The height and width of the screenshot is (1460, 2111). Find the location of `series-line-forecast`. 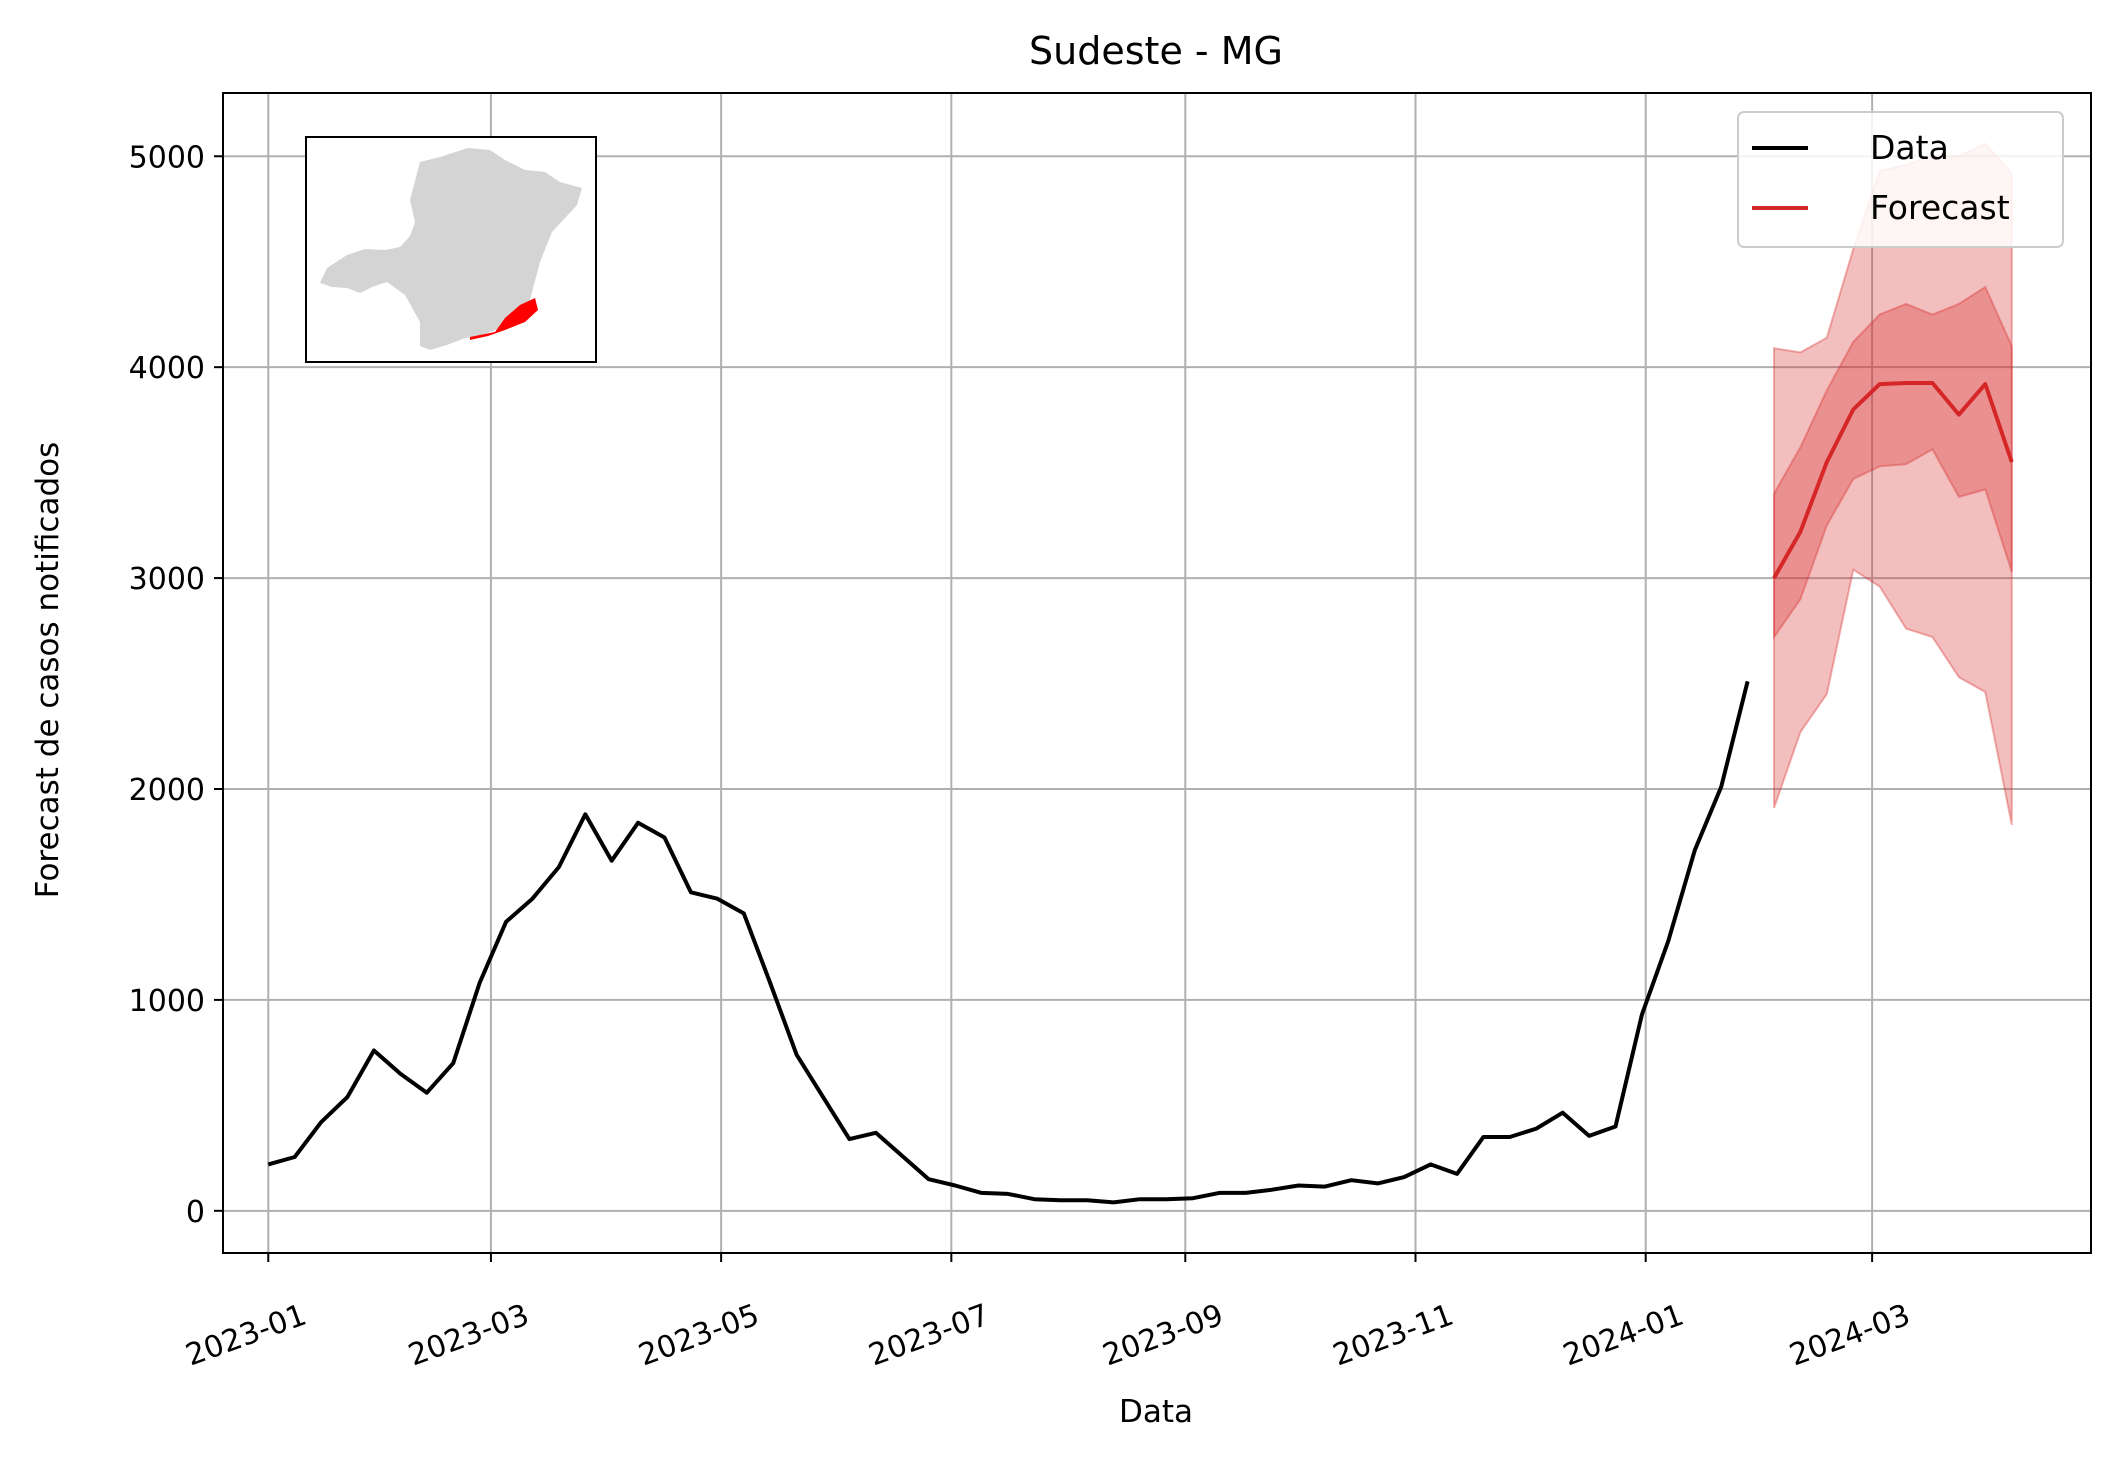

series-line-forecast is located at coordinates (1893, 480).